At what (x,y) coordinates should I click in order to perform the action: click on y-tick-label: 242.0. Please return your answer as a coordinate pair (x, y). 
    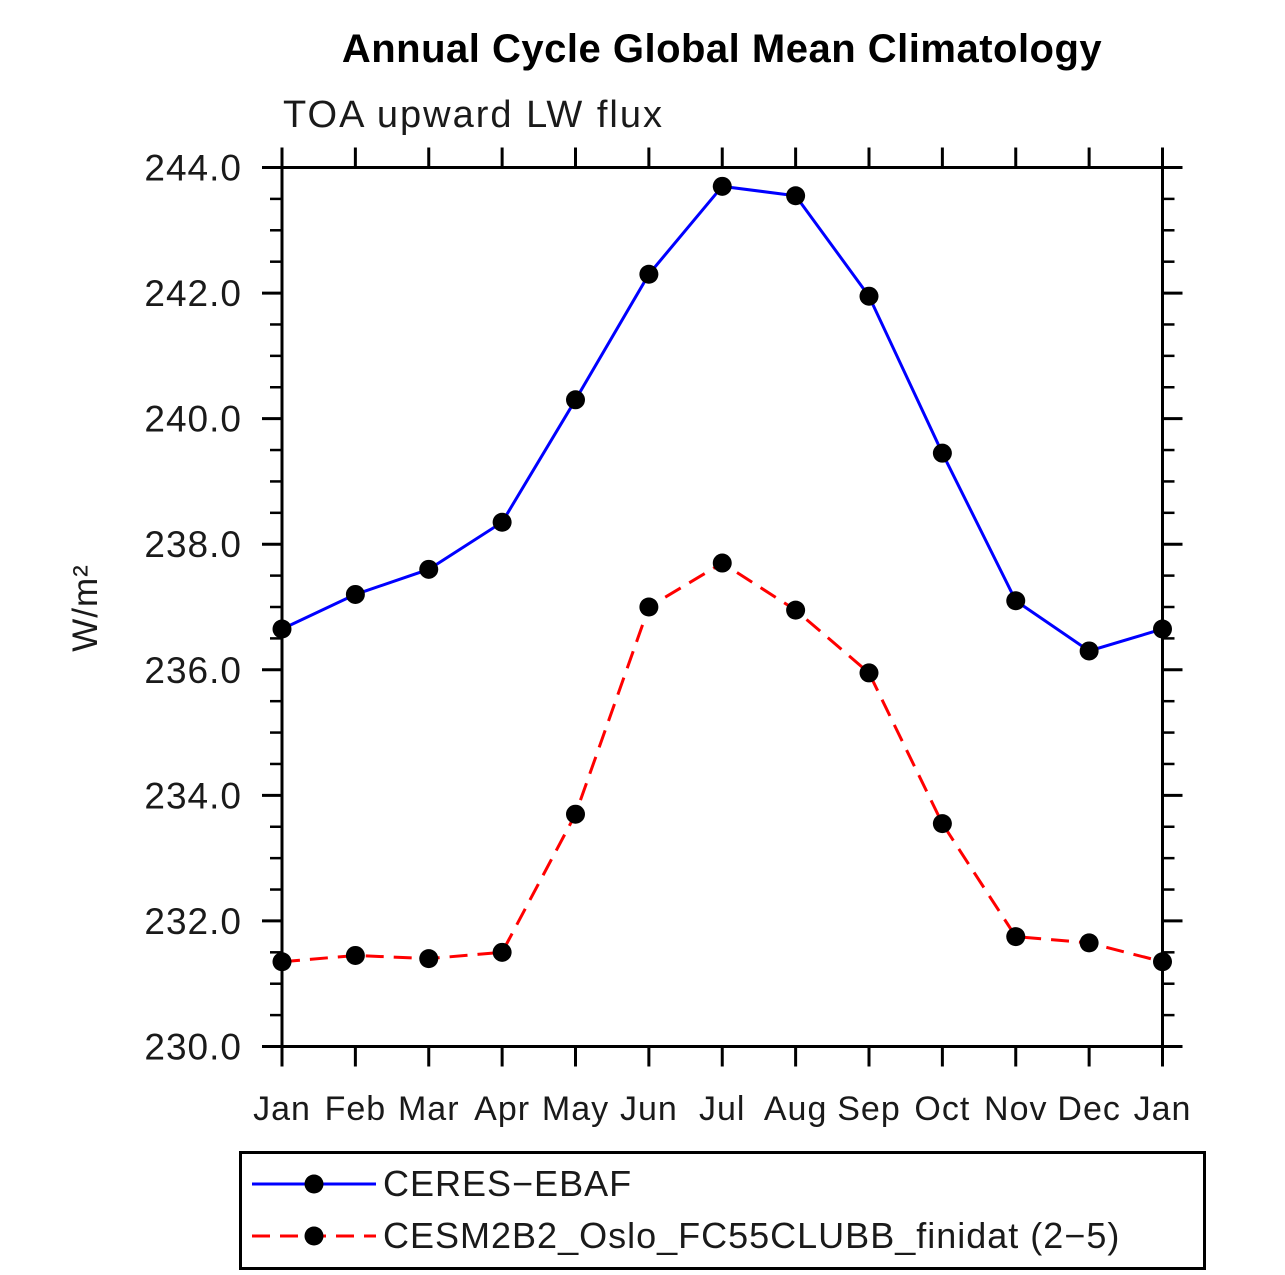
    Looking at the image, I should click on (193, 293).